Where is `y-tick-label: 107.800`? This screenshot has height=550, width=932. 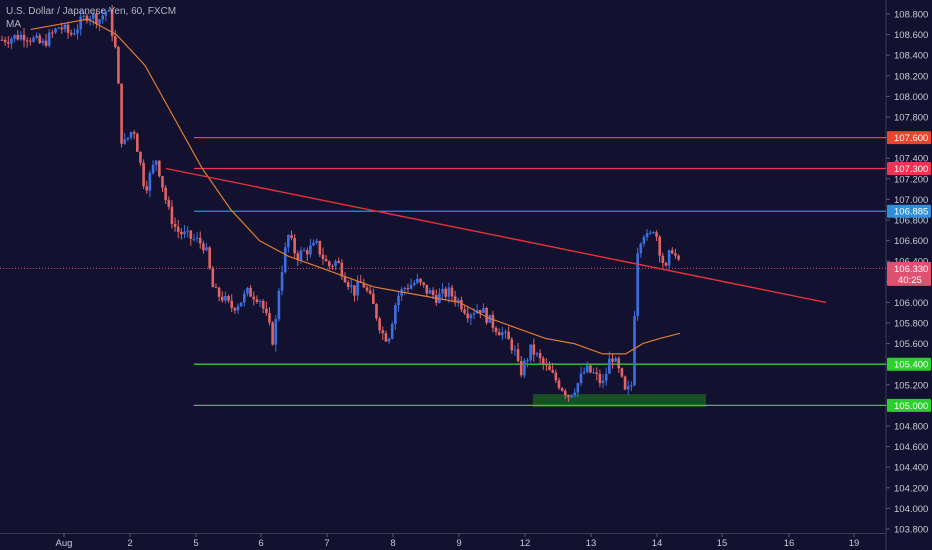
y-tick-label: 107.800 is located at coordinates (911, 118).